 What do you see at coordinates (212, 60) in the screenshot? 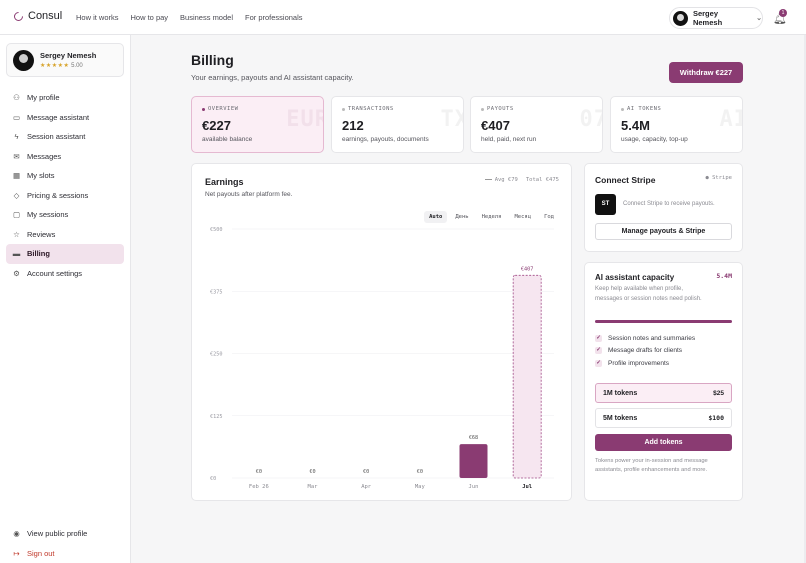
I see `page-title: Billing` at bounding box center [212, 60].